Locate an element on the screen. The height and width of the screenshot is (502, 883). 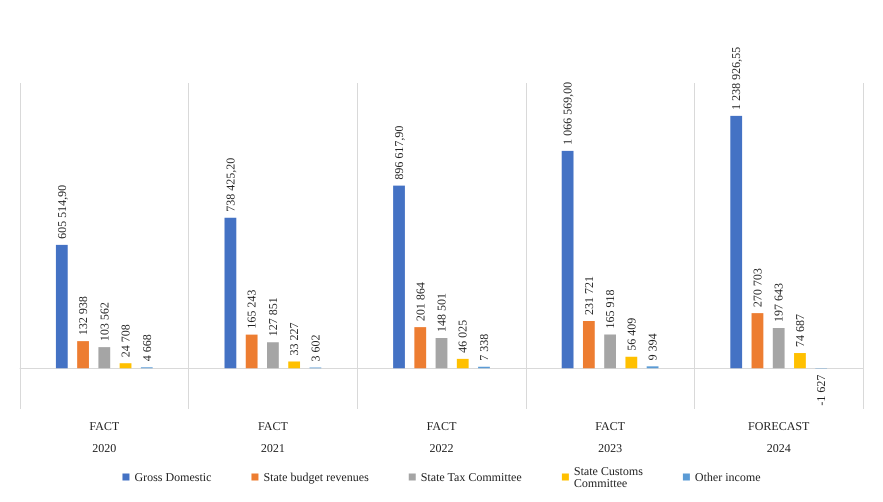
data-label: 4 668 is located at coordinates (147, 348).